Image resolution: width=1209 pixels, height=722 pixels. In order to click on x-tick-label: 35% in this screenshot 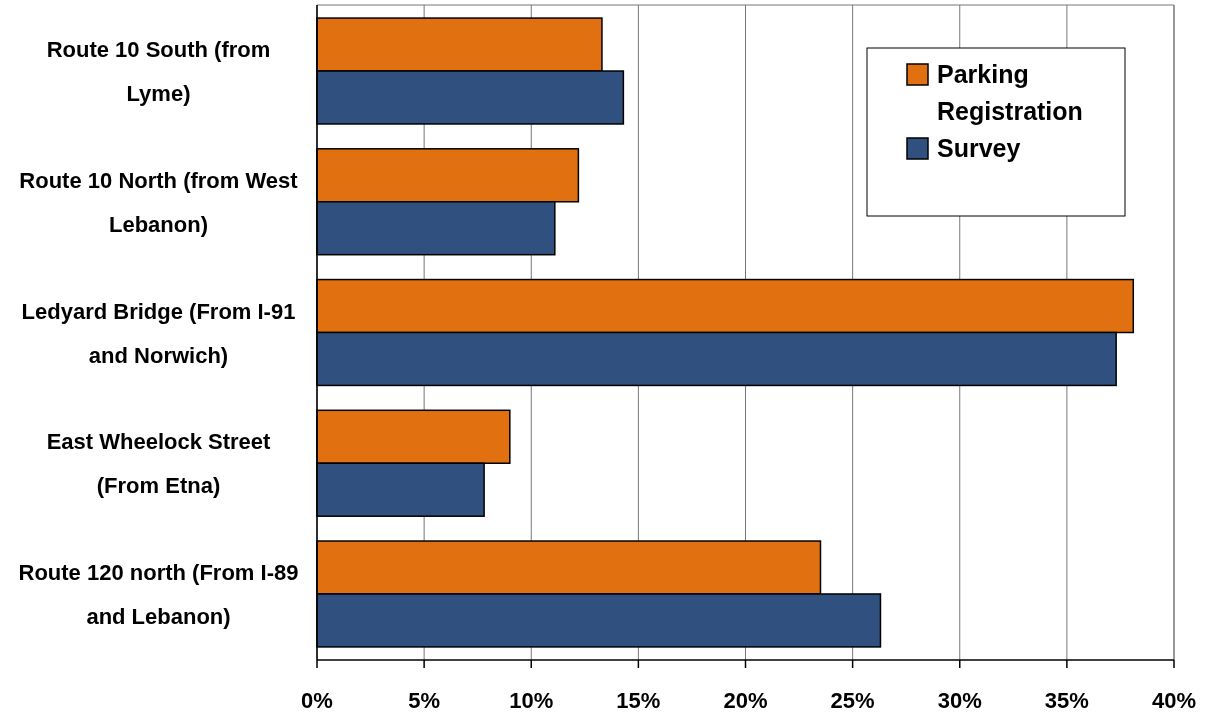, I will do `click(1066, 700)`.